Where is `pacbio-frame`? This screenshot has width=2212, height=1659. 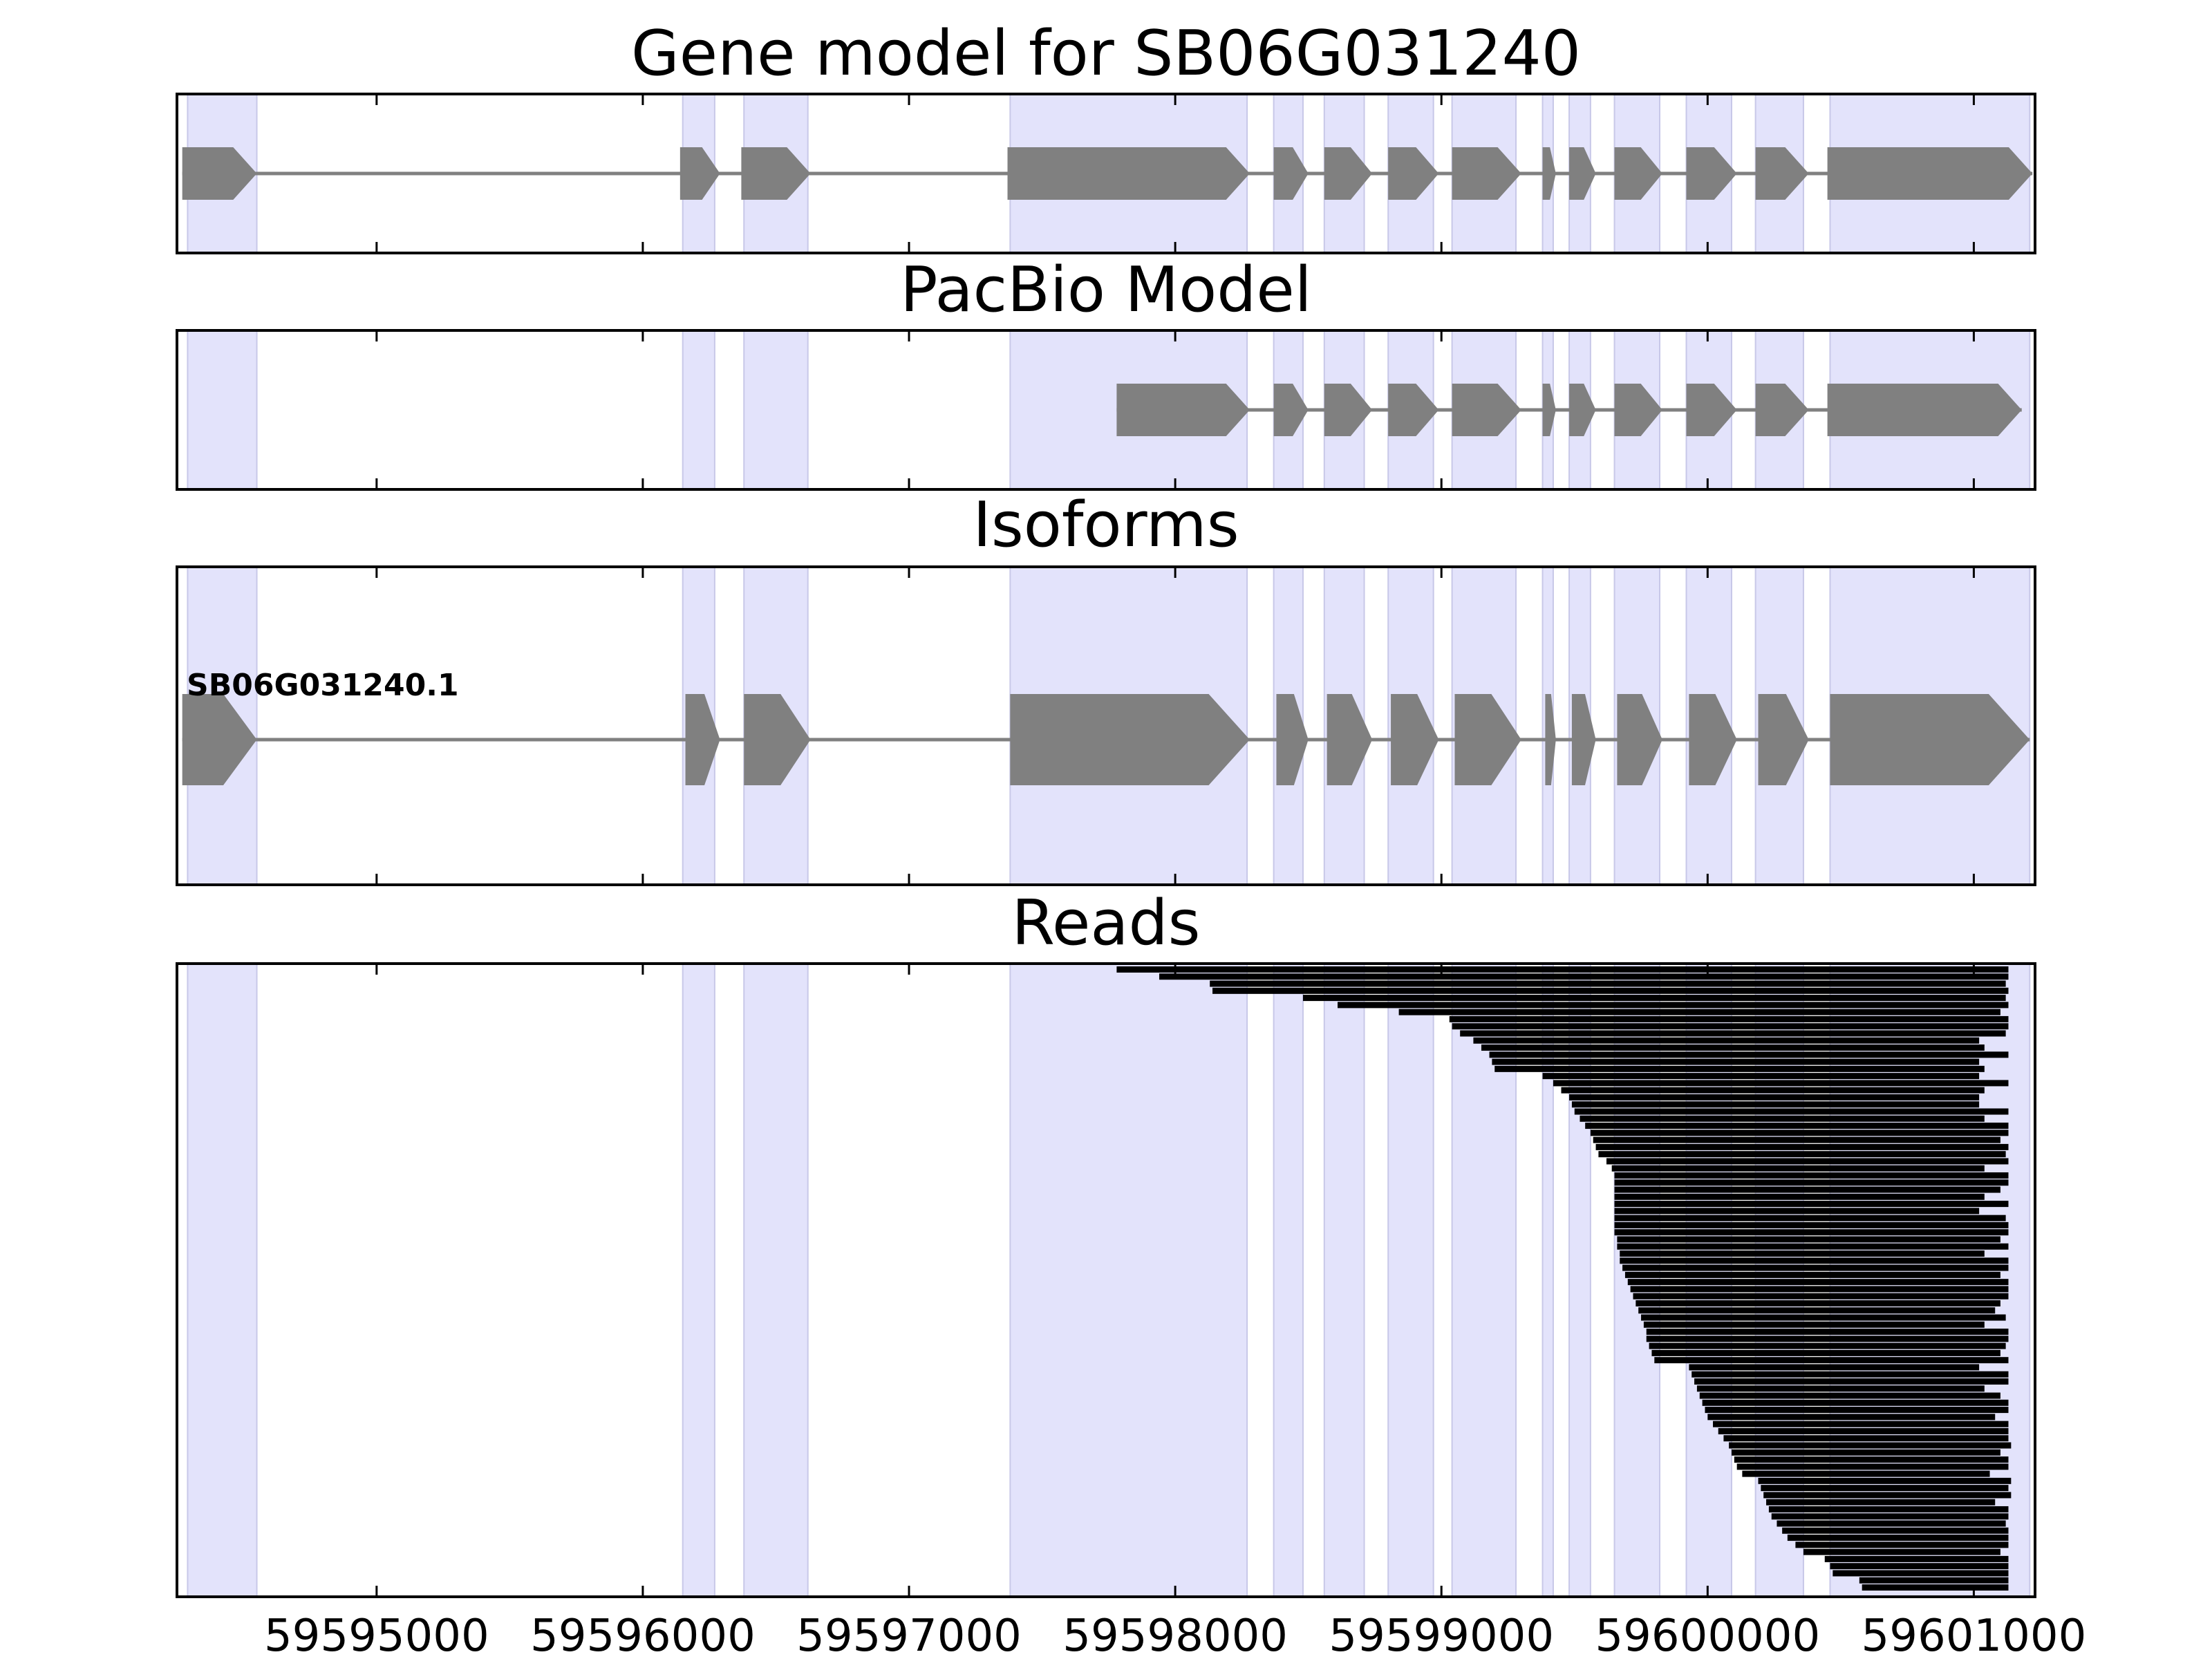
pacbio-frame is located at coordinates (1106, 410).